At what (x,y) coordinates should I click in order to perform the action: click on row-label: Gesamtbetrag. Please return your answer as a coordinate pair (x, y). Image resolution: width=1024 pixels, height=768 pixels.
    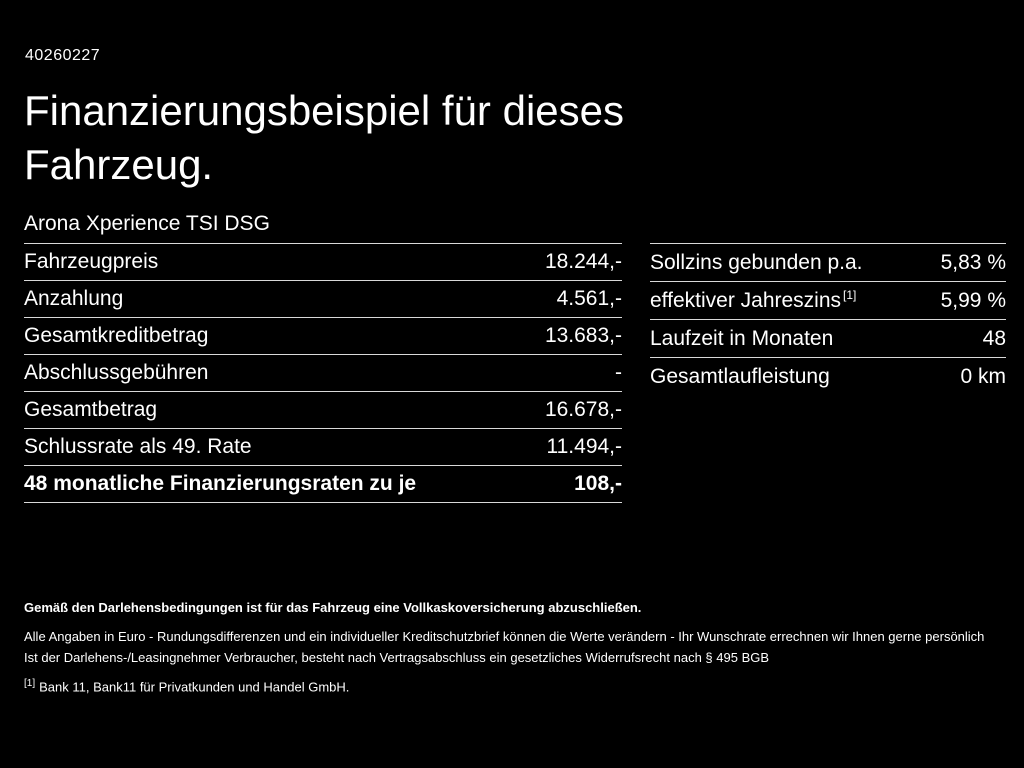
    Looking at the image, I should click on (91, 409).